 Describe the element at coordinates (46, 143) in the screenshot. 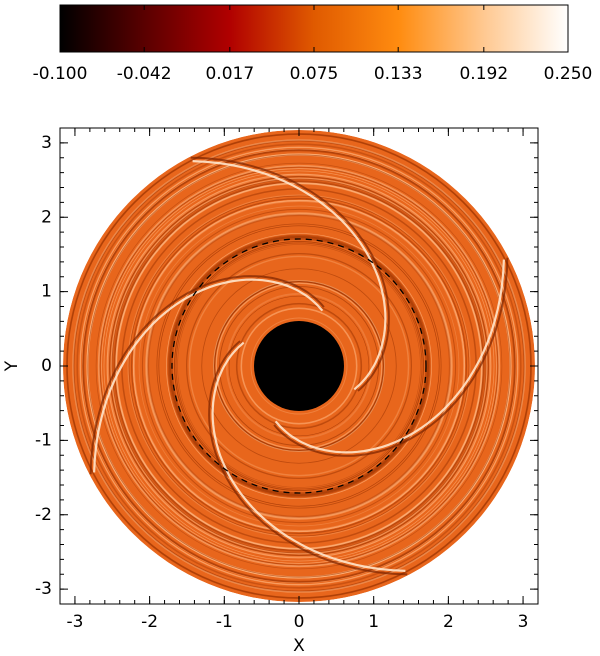

I see `y-tick-label: 3` at that location.